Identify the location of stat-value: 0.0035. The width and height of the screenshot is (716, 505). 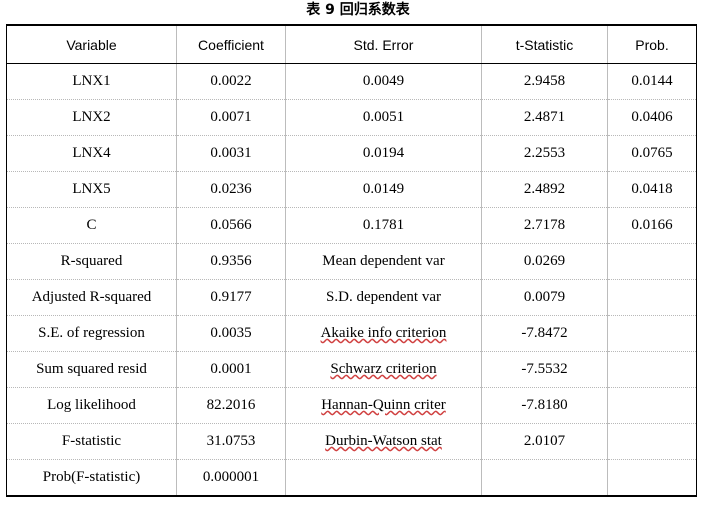
(231, 333).